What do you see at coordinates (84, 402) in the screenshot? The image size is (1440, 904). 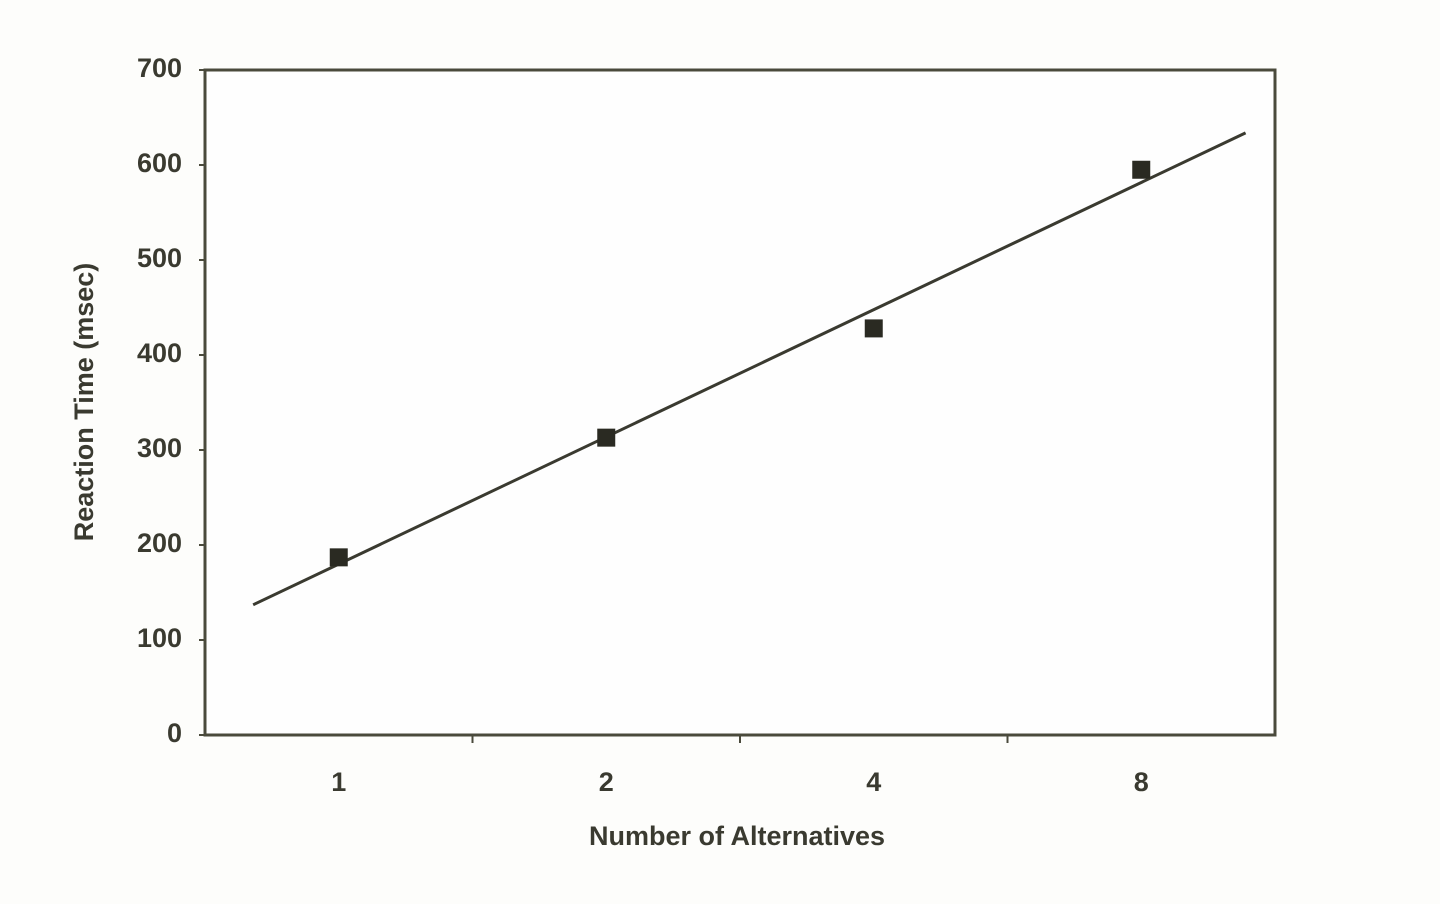 I see `y-axis-label: Reaction Time (msec)` at bounding box center [84, 402].